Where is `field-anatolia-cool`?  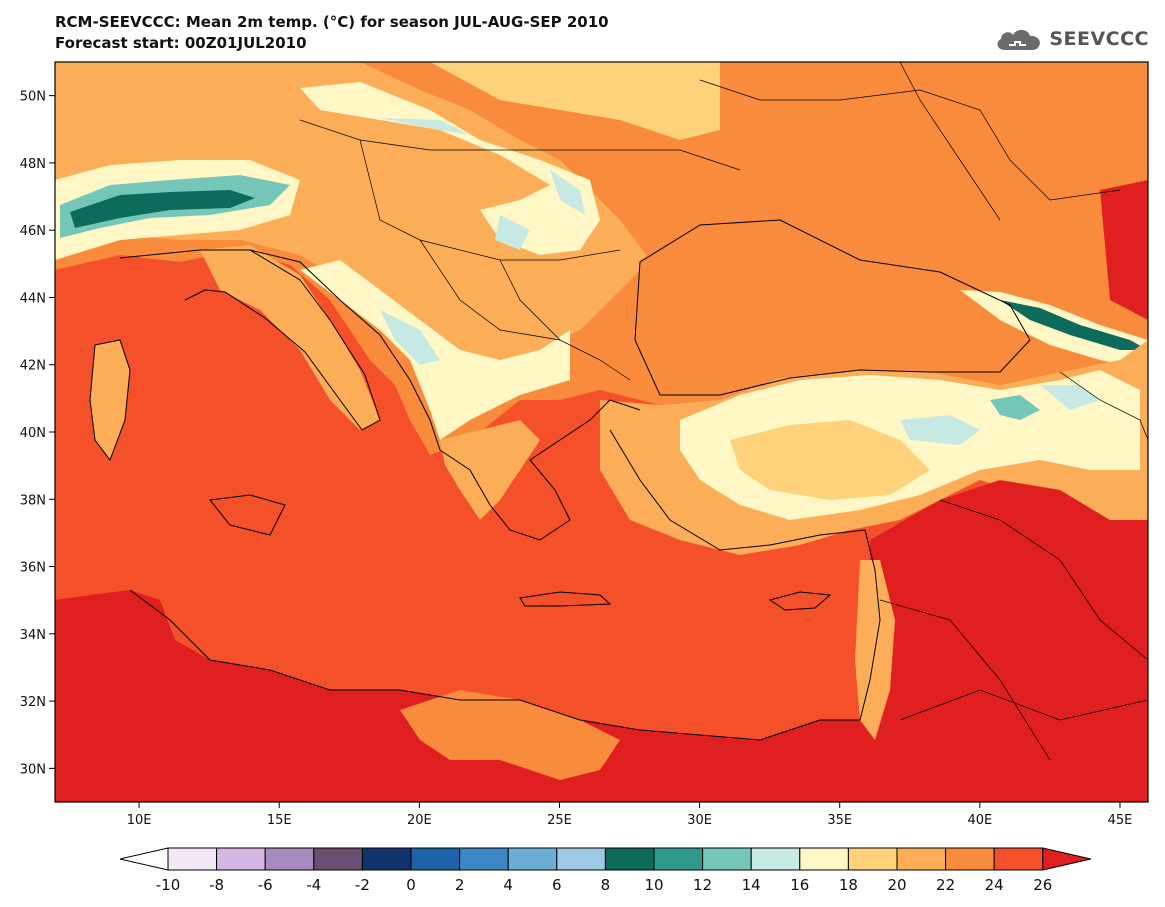 field-anatolia-cool is located at coordinates (1000, 415).